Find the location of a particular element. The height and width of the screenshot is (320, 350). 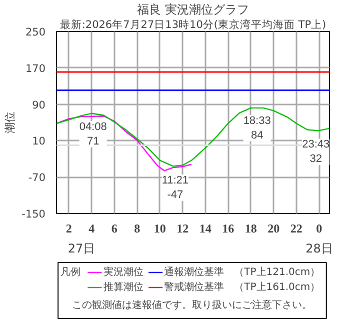

y-tick-label: -70 is located at coordinates (37, 178).